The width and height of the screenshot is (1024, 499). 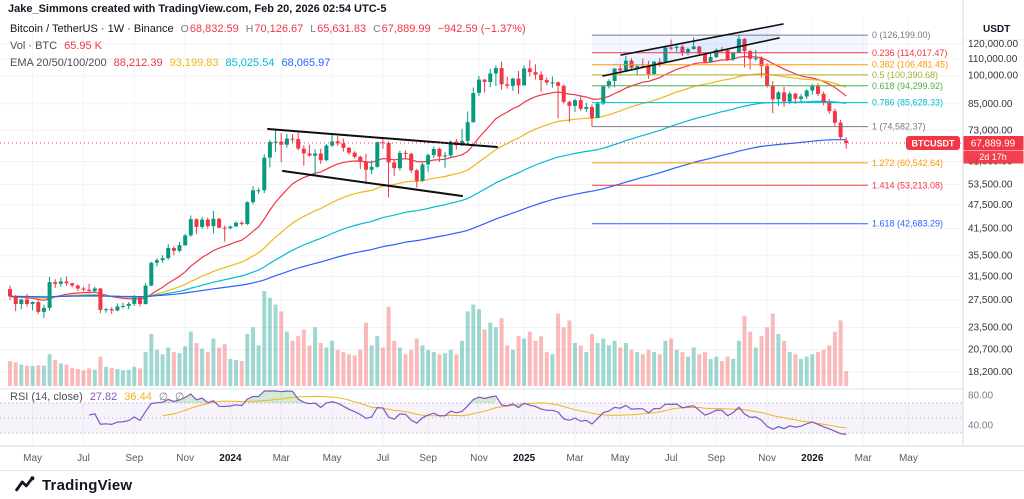 What do you see at coordinates (342, 29) in the screenshot?
I see `low-value: 65,631.83` at bounding box center [342, 29].